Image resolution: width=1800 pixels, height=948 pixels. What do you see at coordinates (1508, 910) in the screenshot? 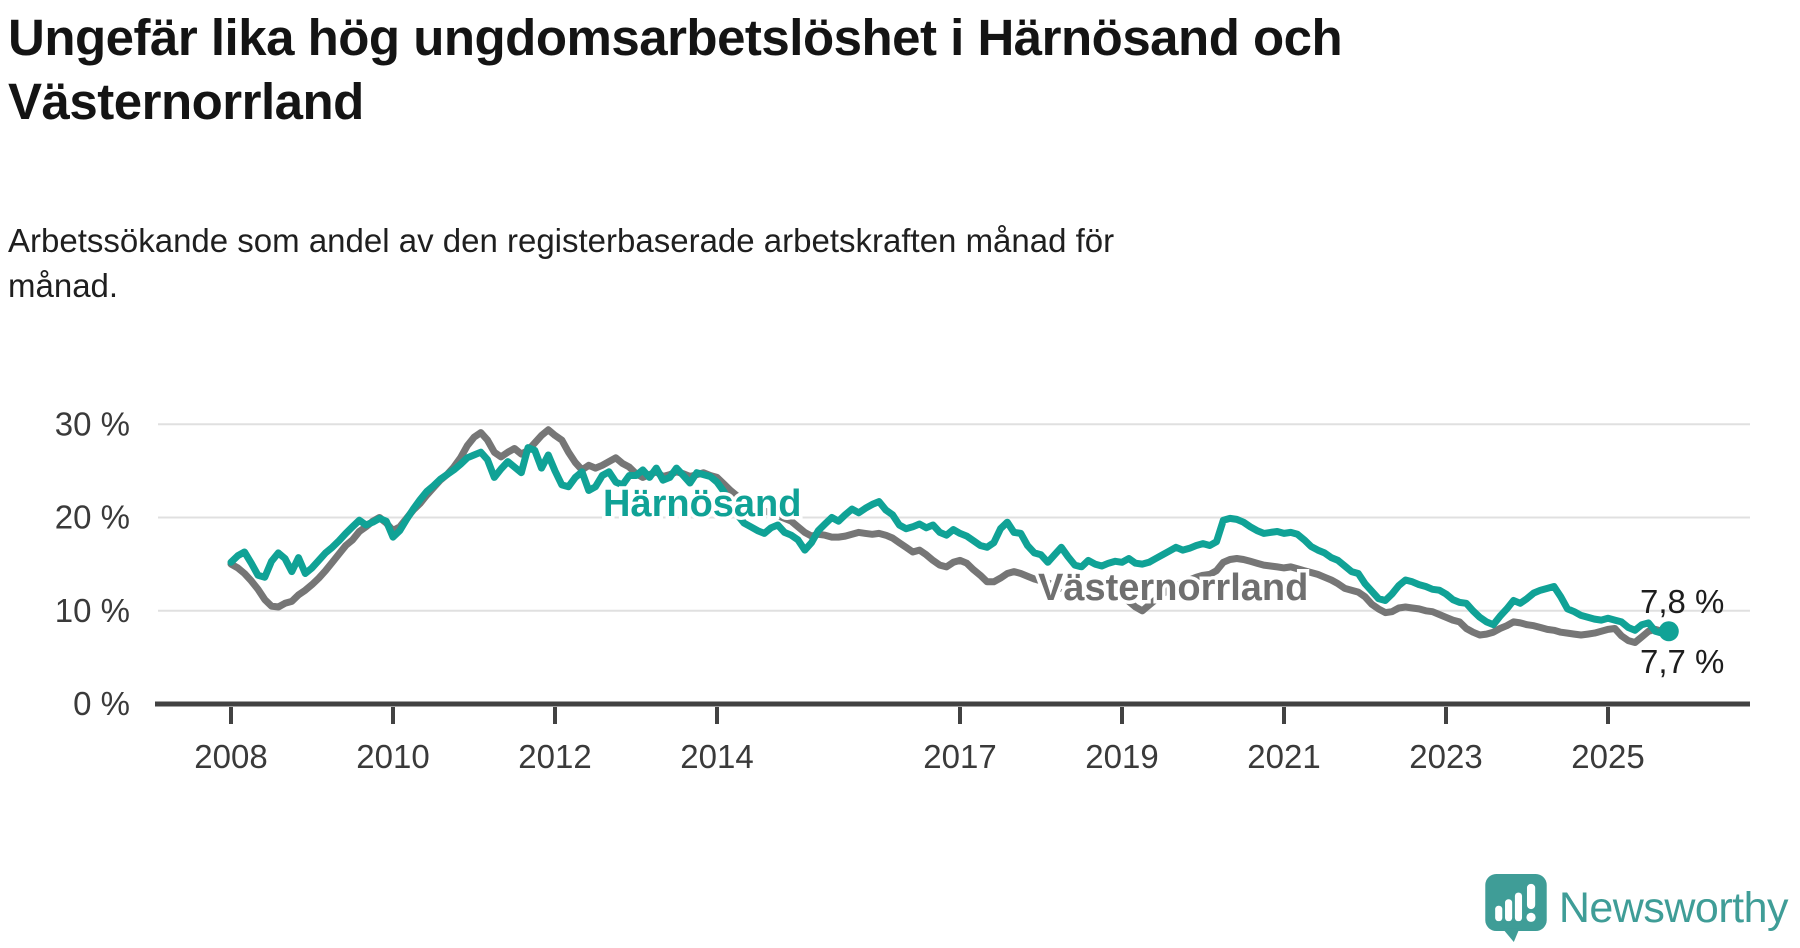
I see `logo-bar-medium` at bounding box center [1508, 910].